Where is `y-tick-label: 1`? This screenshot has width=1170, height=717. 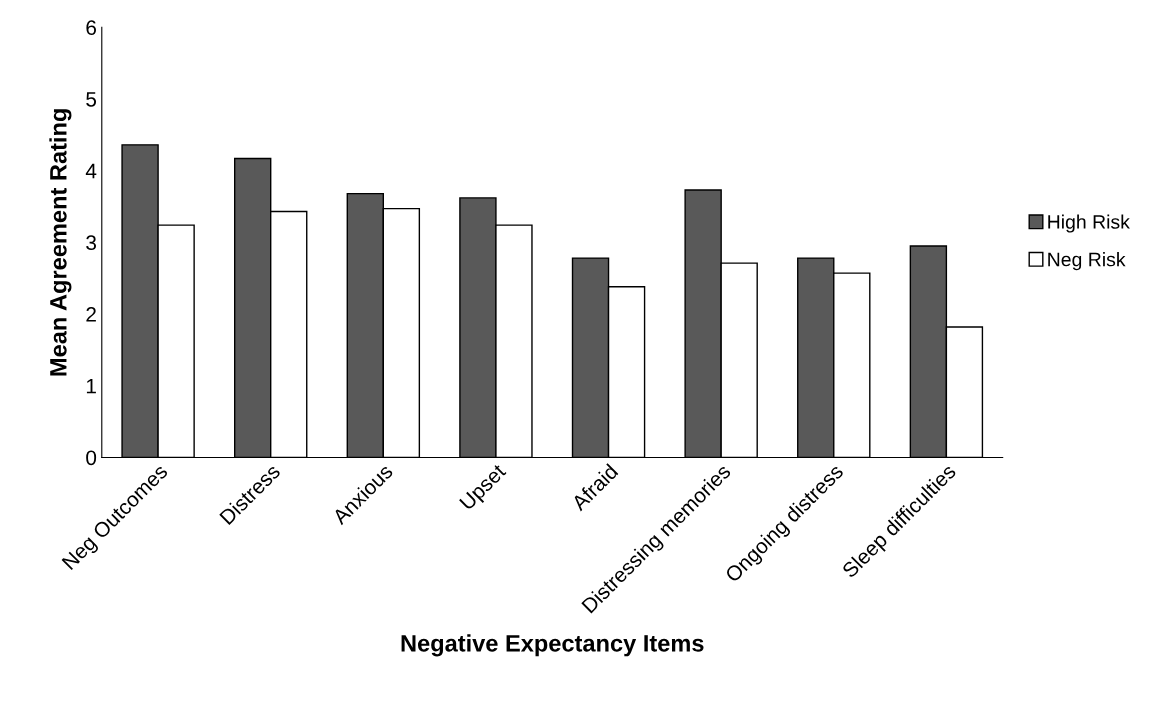
y-tick-label: 1 is located at coordinates (91, 386).